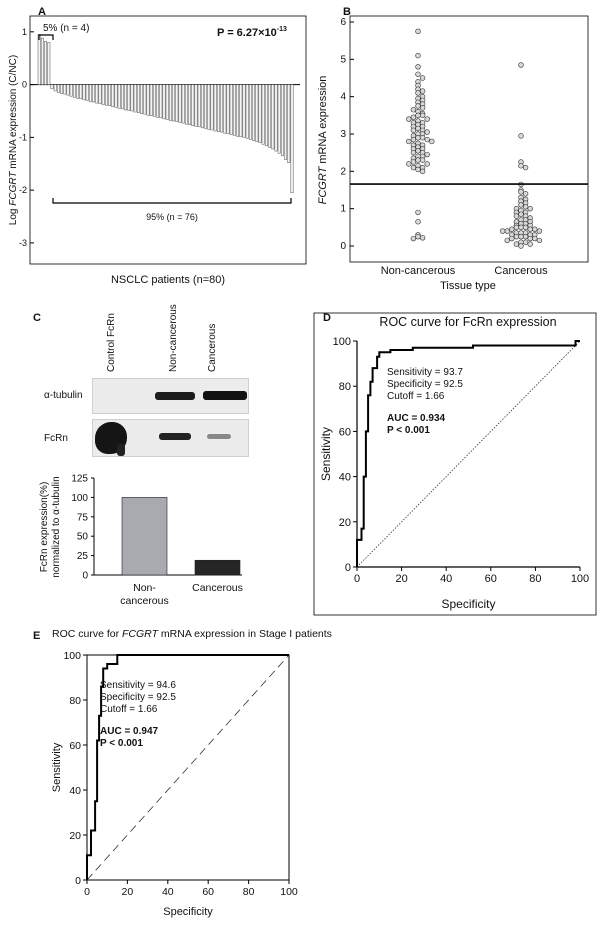 The width and height of the screenshot is (600, 928). What do you see at coordinates (345, 478) in the screenshot?
I see `panel-d-y-tick-label: 40` at bounding box center [345, 478].